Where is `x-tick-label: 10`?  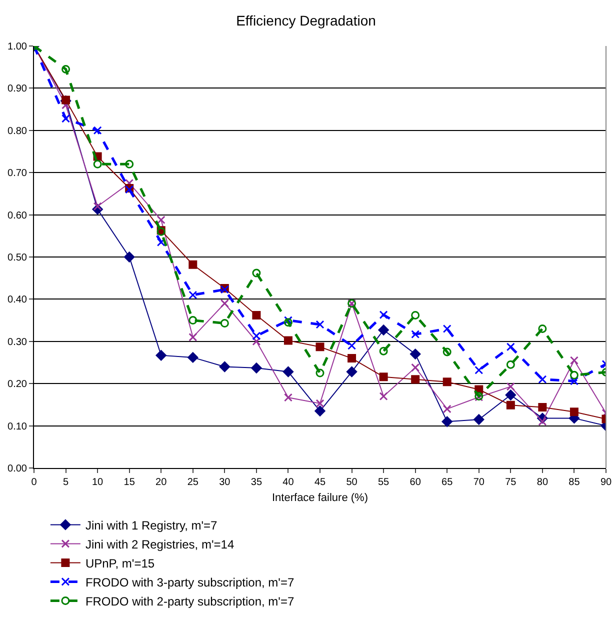
x-tick-label: 10 is located at coordinates (98, 482).